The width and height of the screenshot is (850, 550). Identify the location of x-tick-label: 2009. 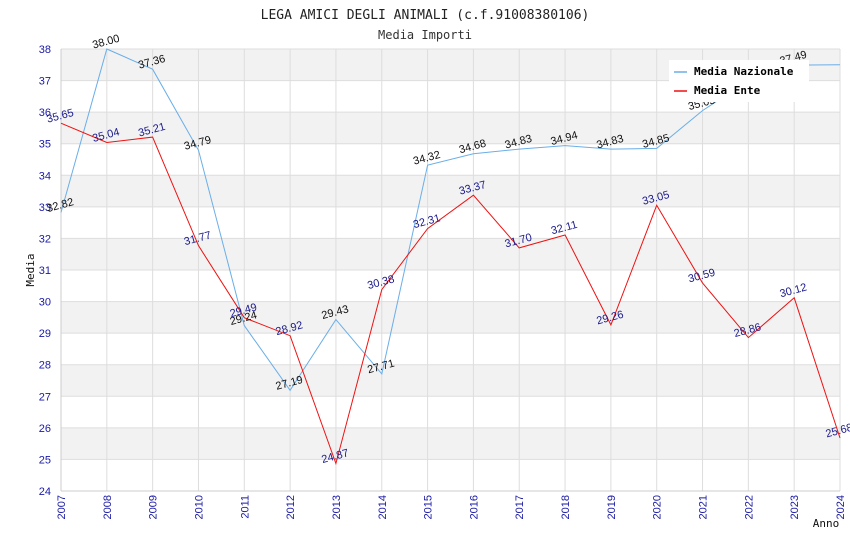
(154, 507).